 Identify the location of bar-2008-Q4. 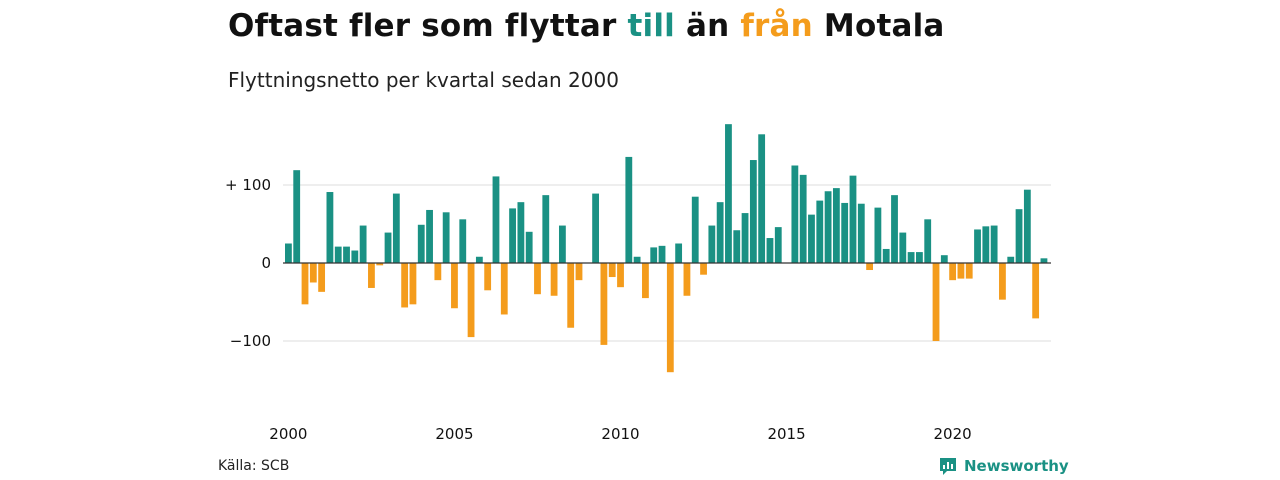
(579, 272).